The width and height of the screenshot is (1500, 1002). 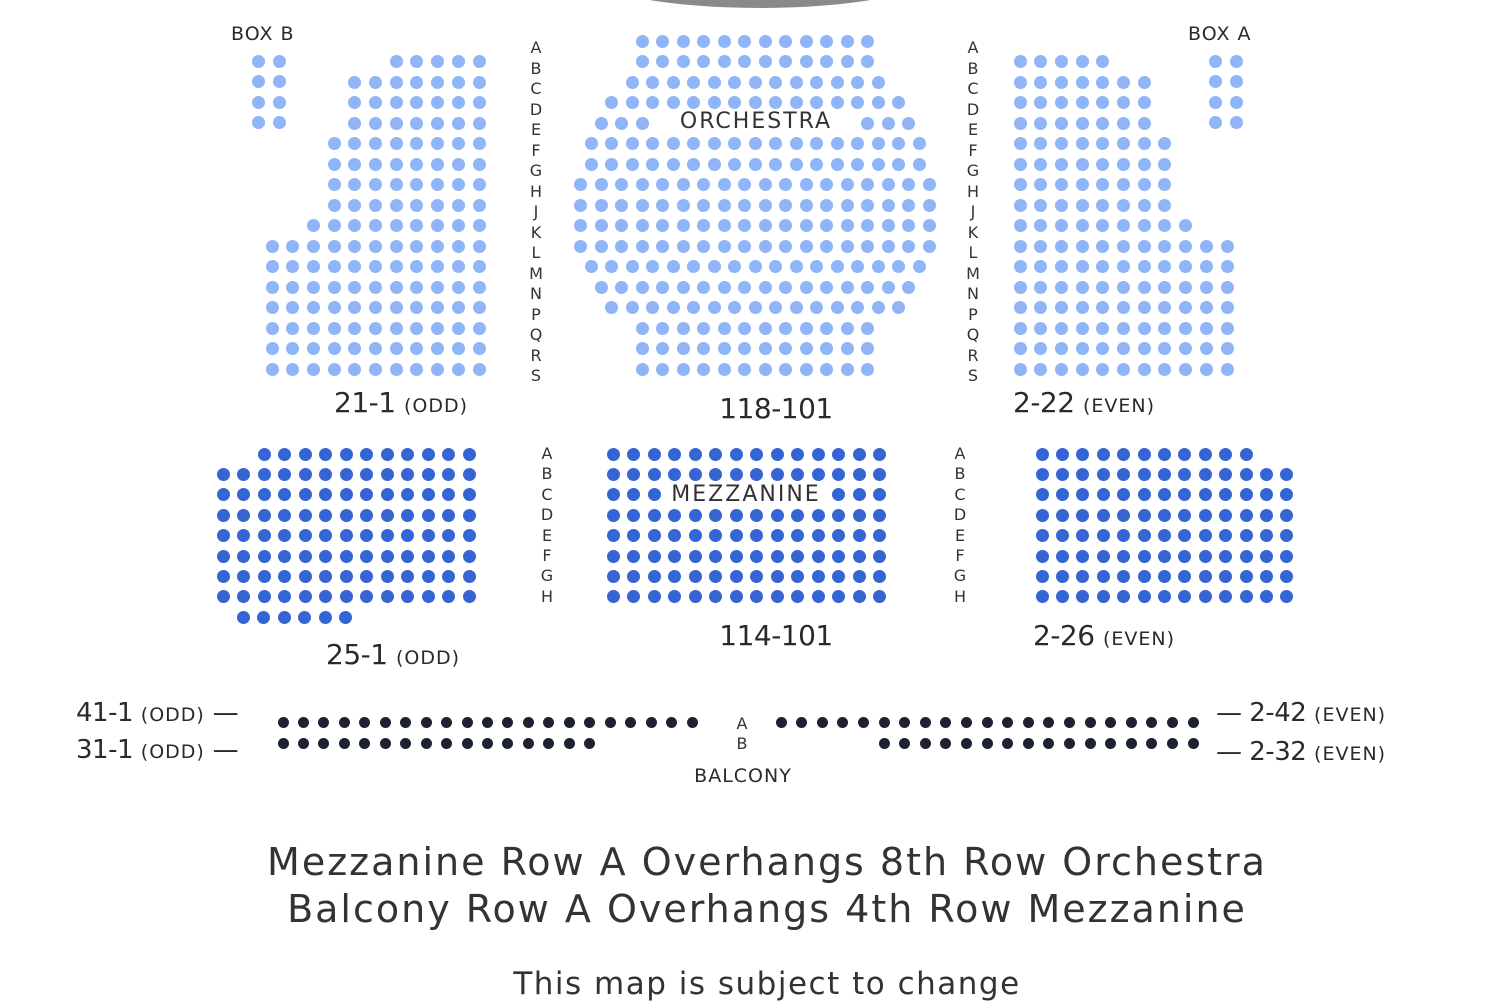 I want to click on box-a-seat, so click(x=1215, y=81).